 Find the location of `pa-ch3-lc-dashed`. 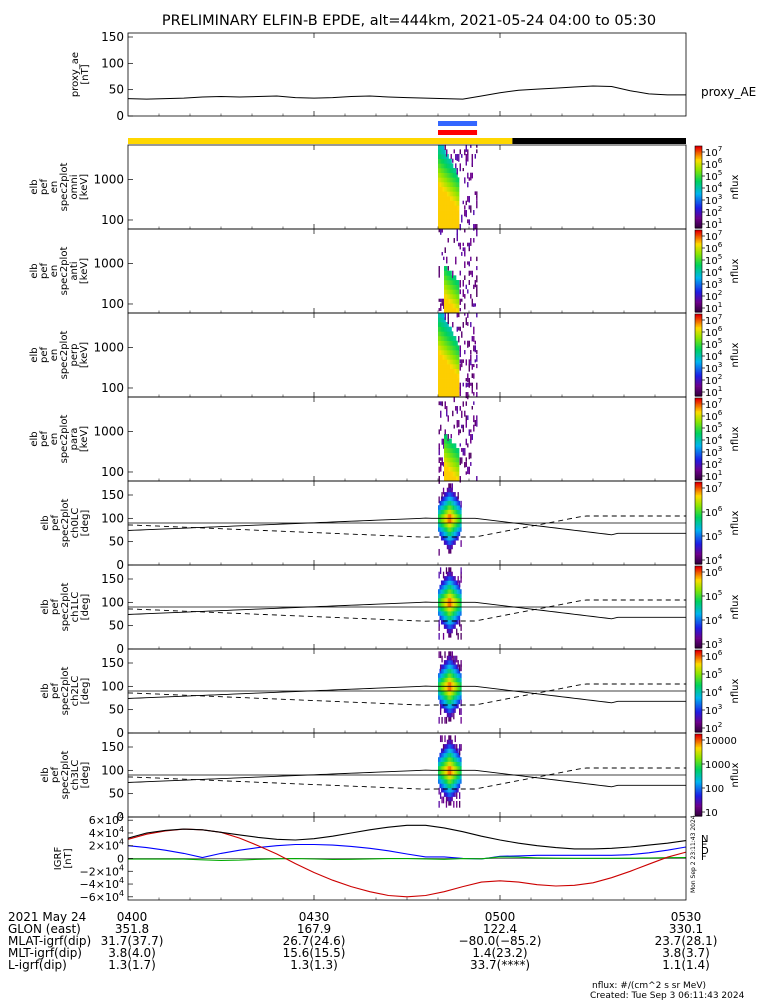

pa-ch3-lc-dashed is located at coordinates (406, 778).